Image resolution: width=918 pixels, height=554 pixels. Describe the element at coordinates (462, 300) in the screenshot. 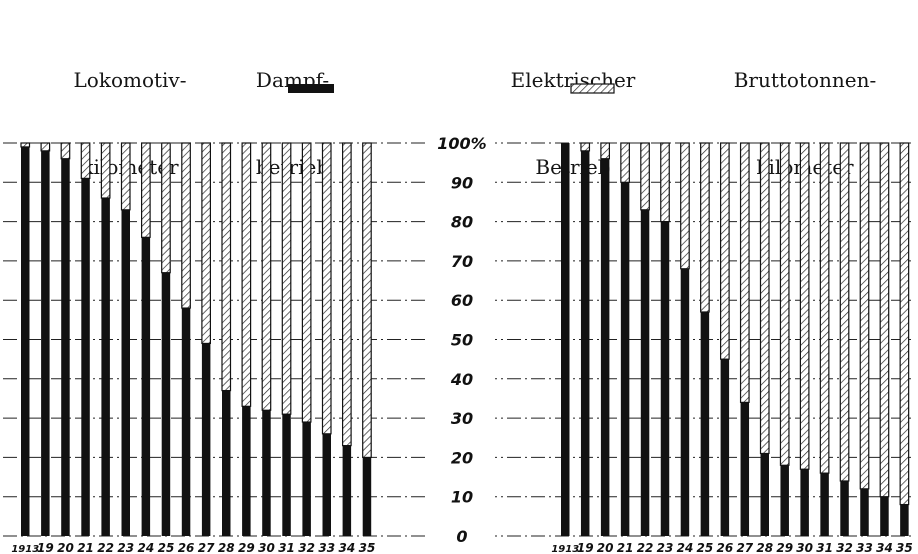

I see `y-tick-label: 60` at that location.